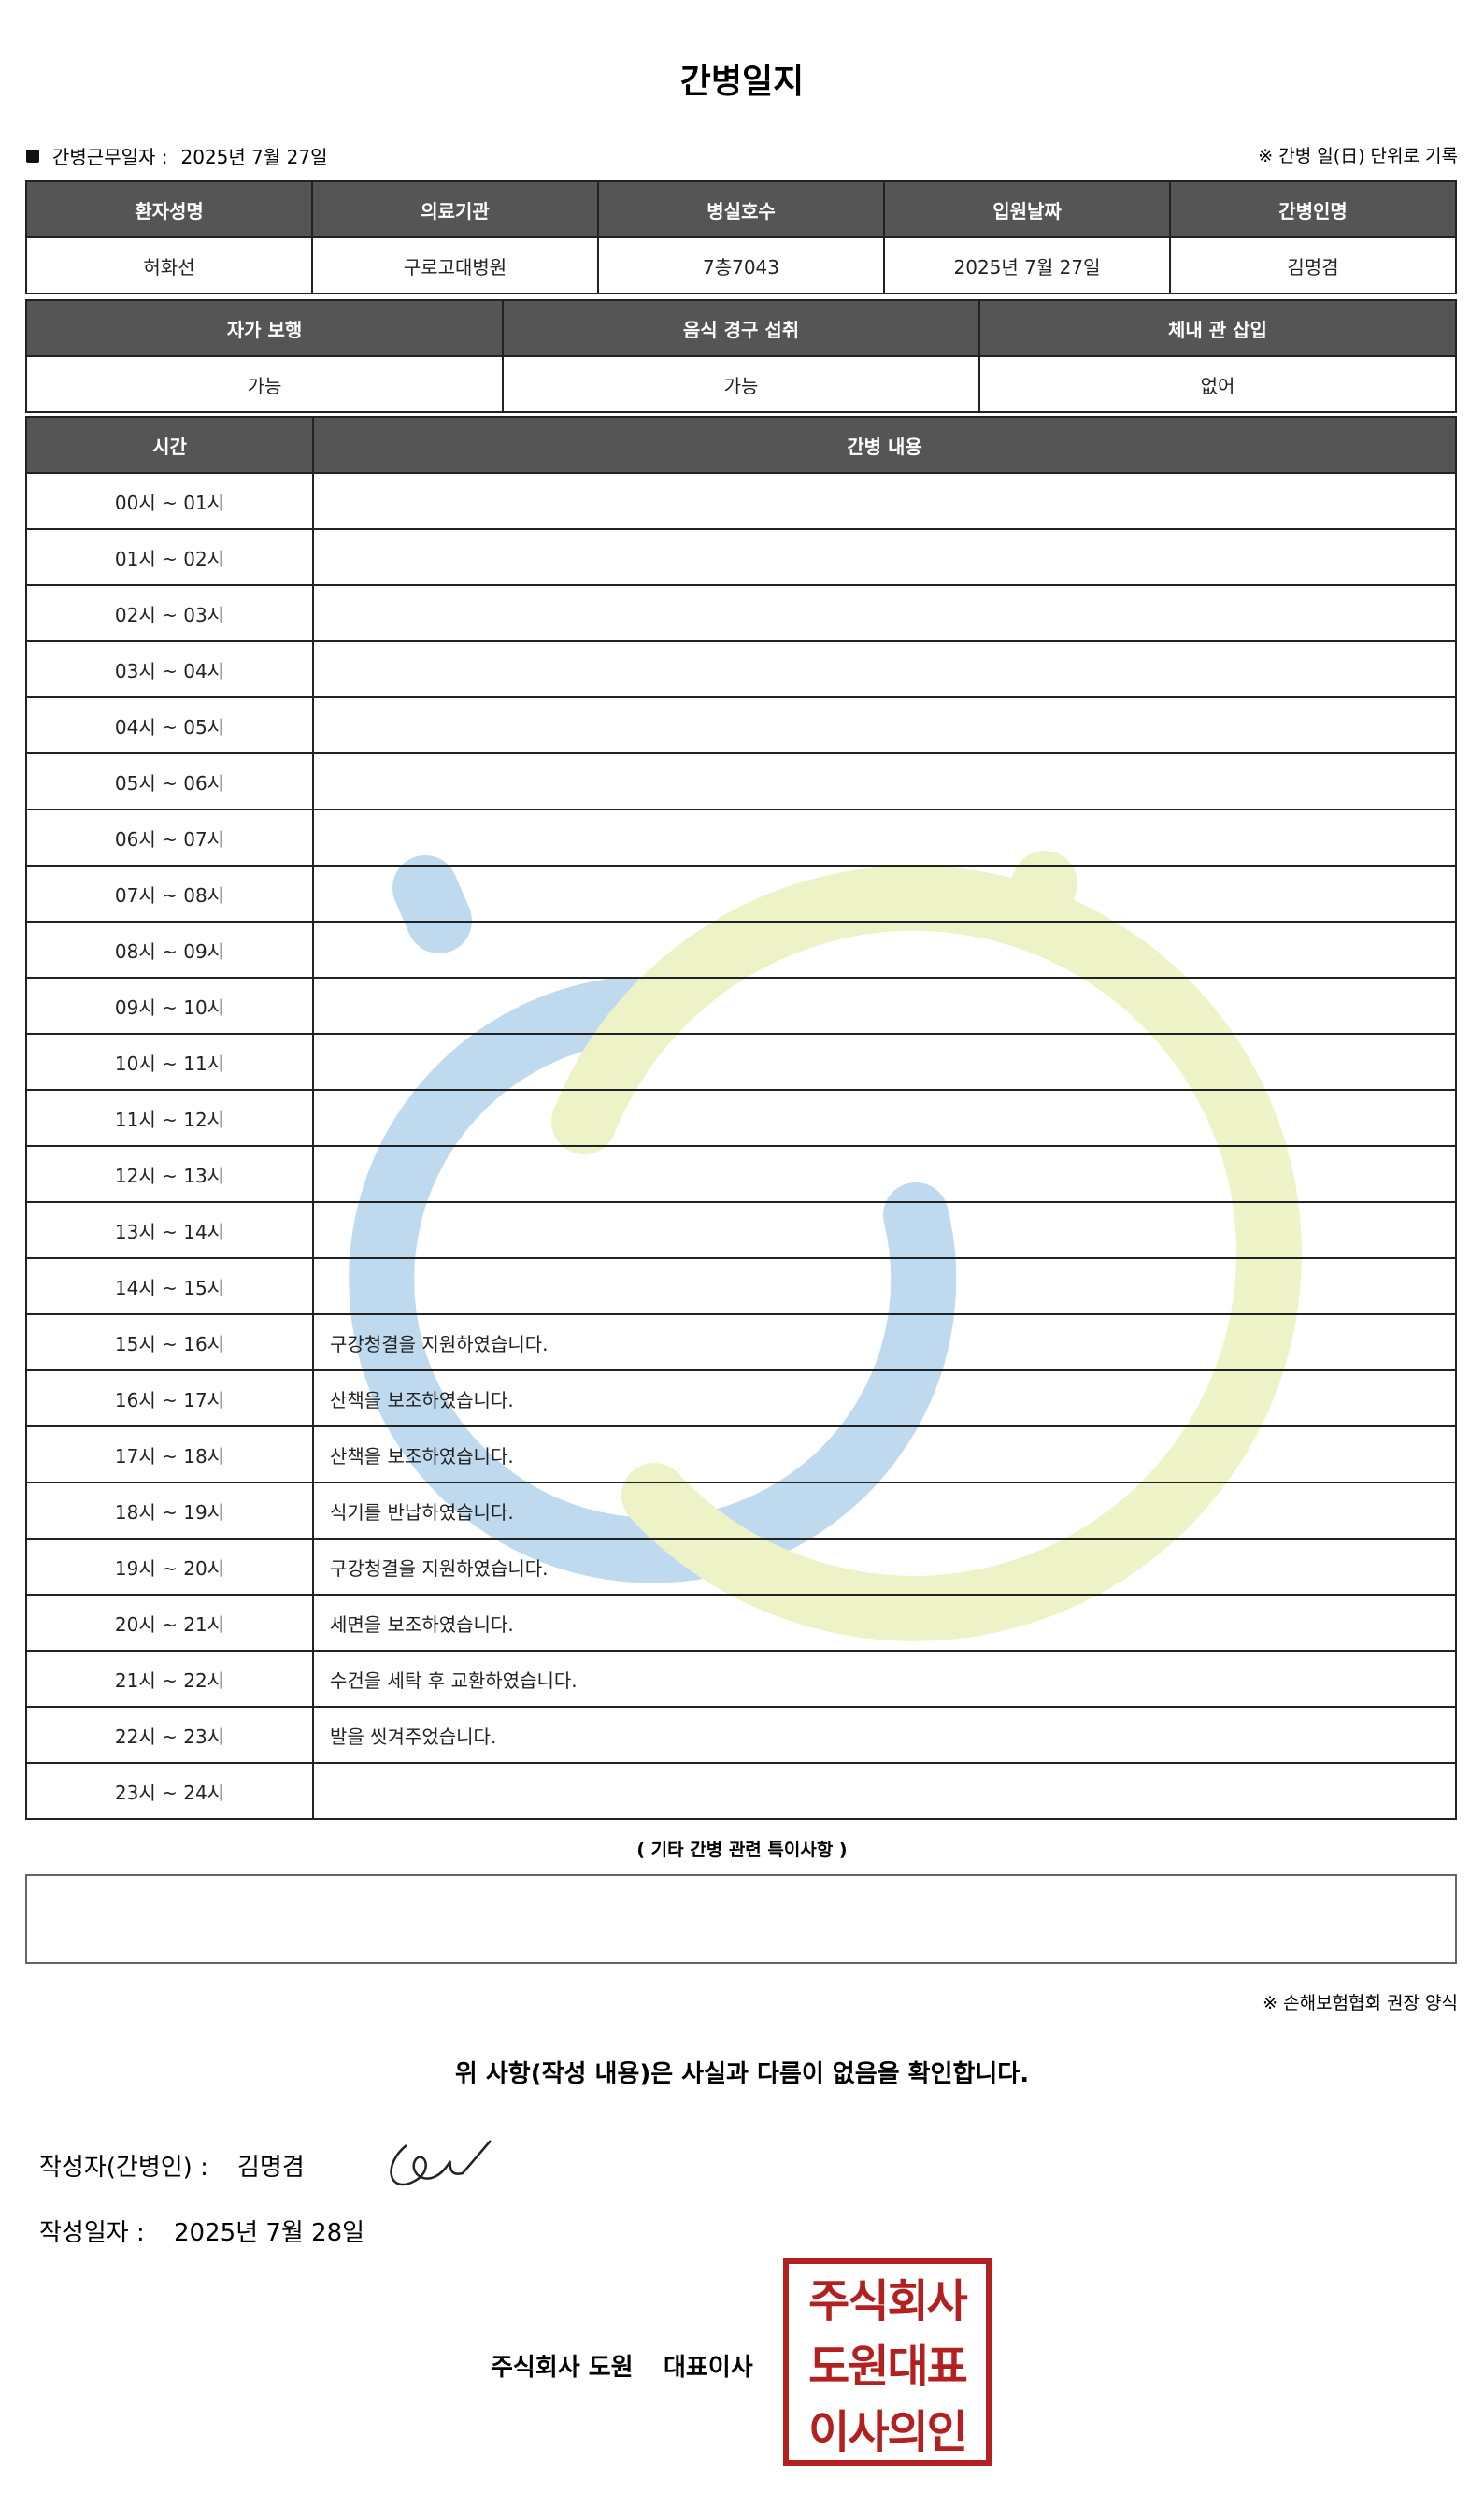 This screenshot has width=1484, height=2507. What do you see at coordinates (1358, 156) in the screenshot?
I see `note: ※ 간병 일(日) 단위로 기록` at bounding box center [1358, 156].